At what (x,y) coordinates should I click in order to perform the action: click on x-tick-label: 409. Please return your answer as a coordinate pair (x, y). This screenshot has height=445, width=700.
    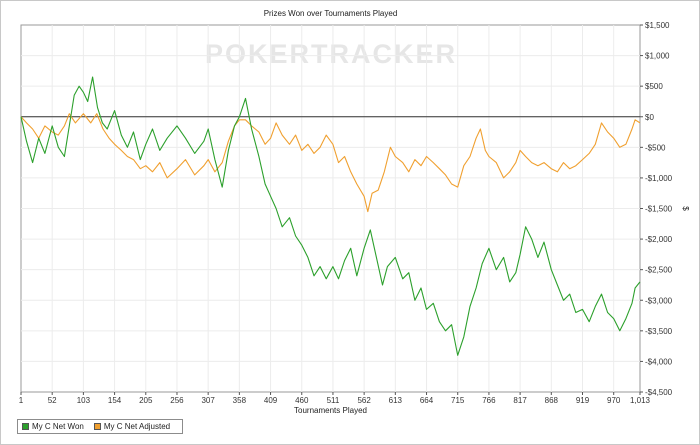
    Looking at the image, I should click on (271, 400).